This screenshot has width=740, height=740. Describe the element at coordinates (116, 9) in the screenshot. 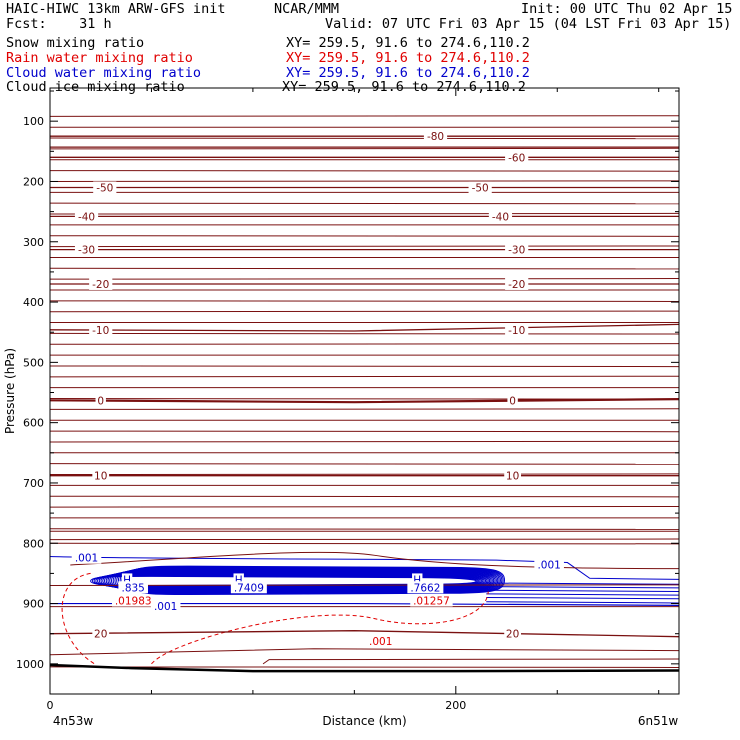

I see `header-model: HAIC-HIWC 13km ARW-GFS init` at that location.